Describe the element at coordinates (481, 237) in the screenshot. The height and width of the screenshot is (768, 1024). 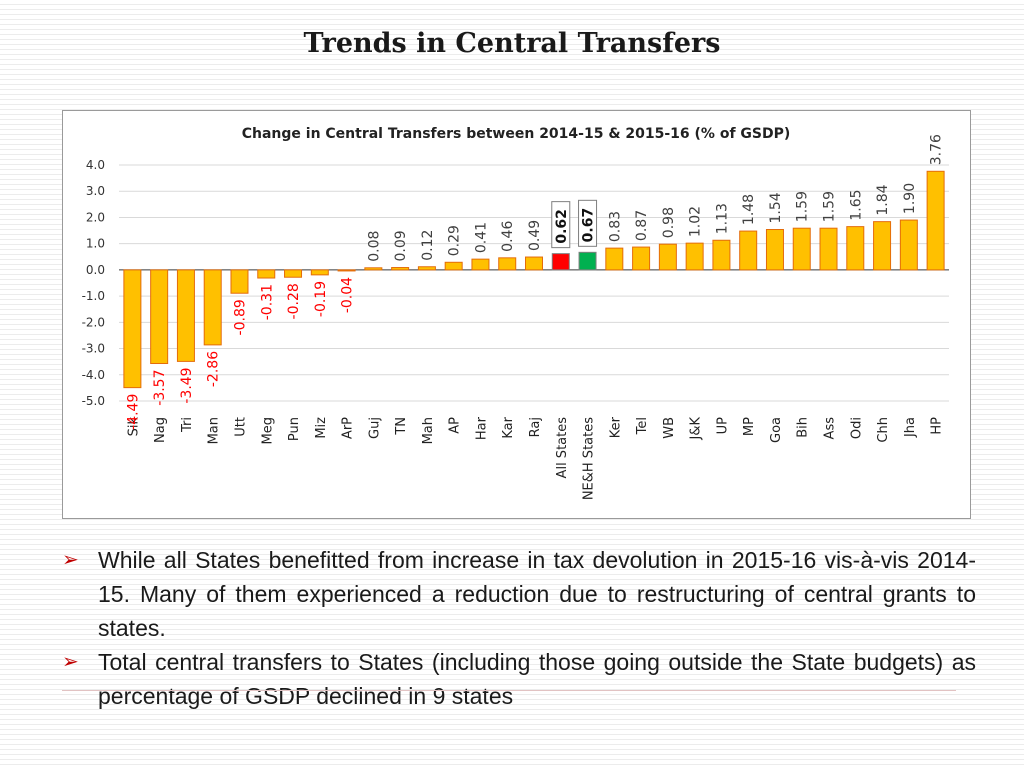
I see `data-label: 0.41` at that location.